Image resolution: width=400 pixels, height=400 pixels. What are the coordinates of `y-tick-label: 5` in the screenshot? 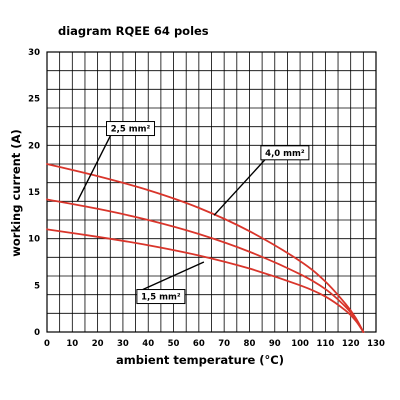 It's located at (37, 286).